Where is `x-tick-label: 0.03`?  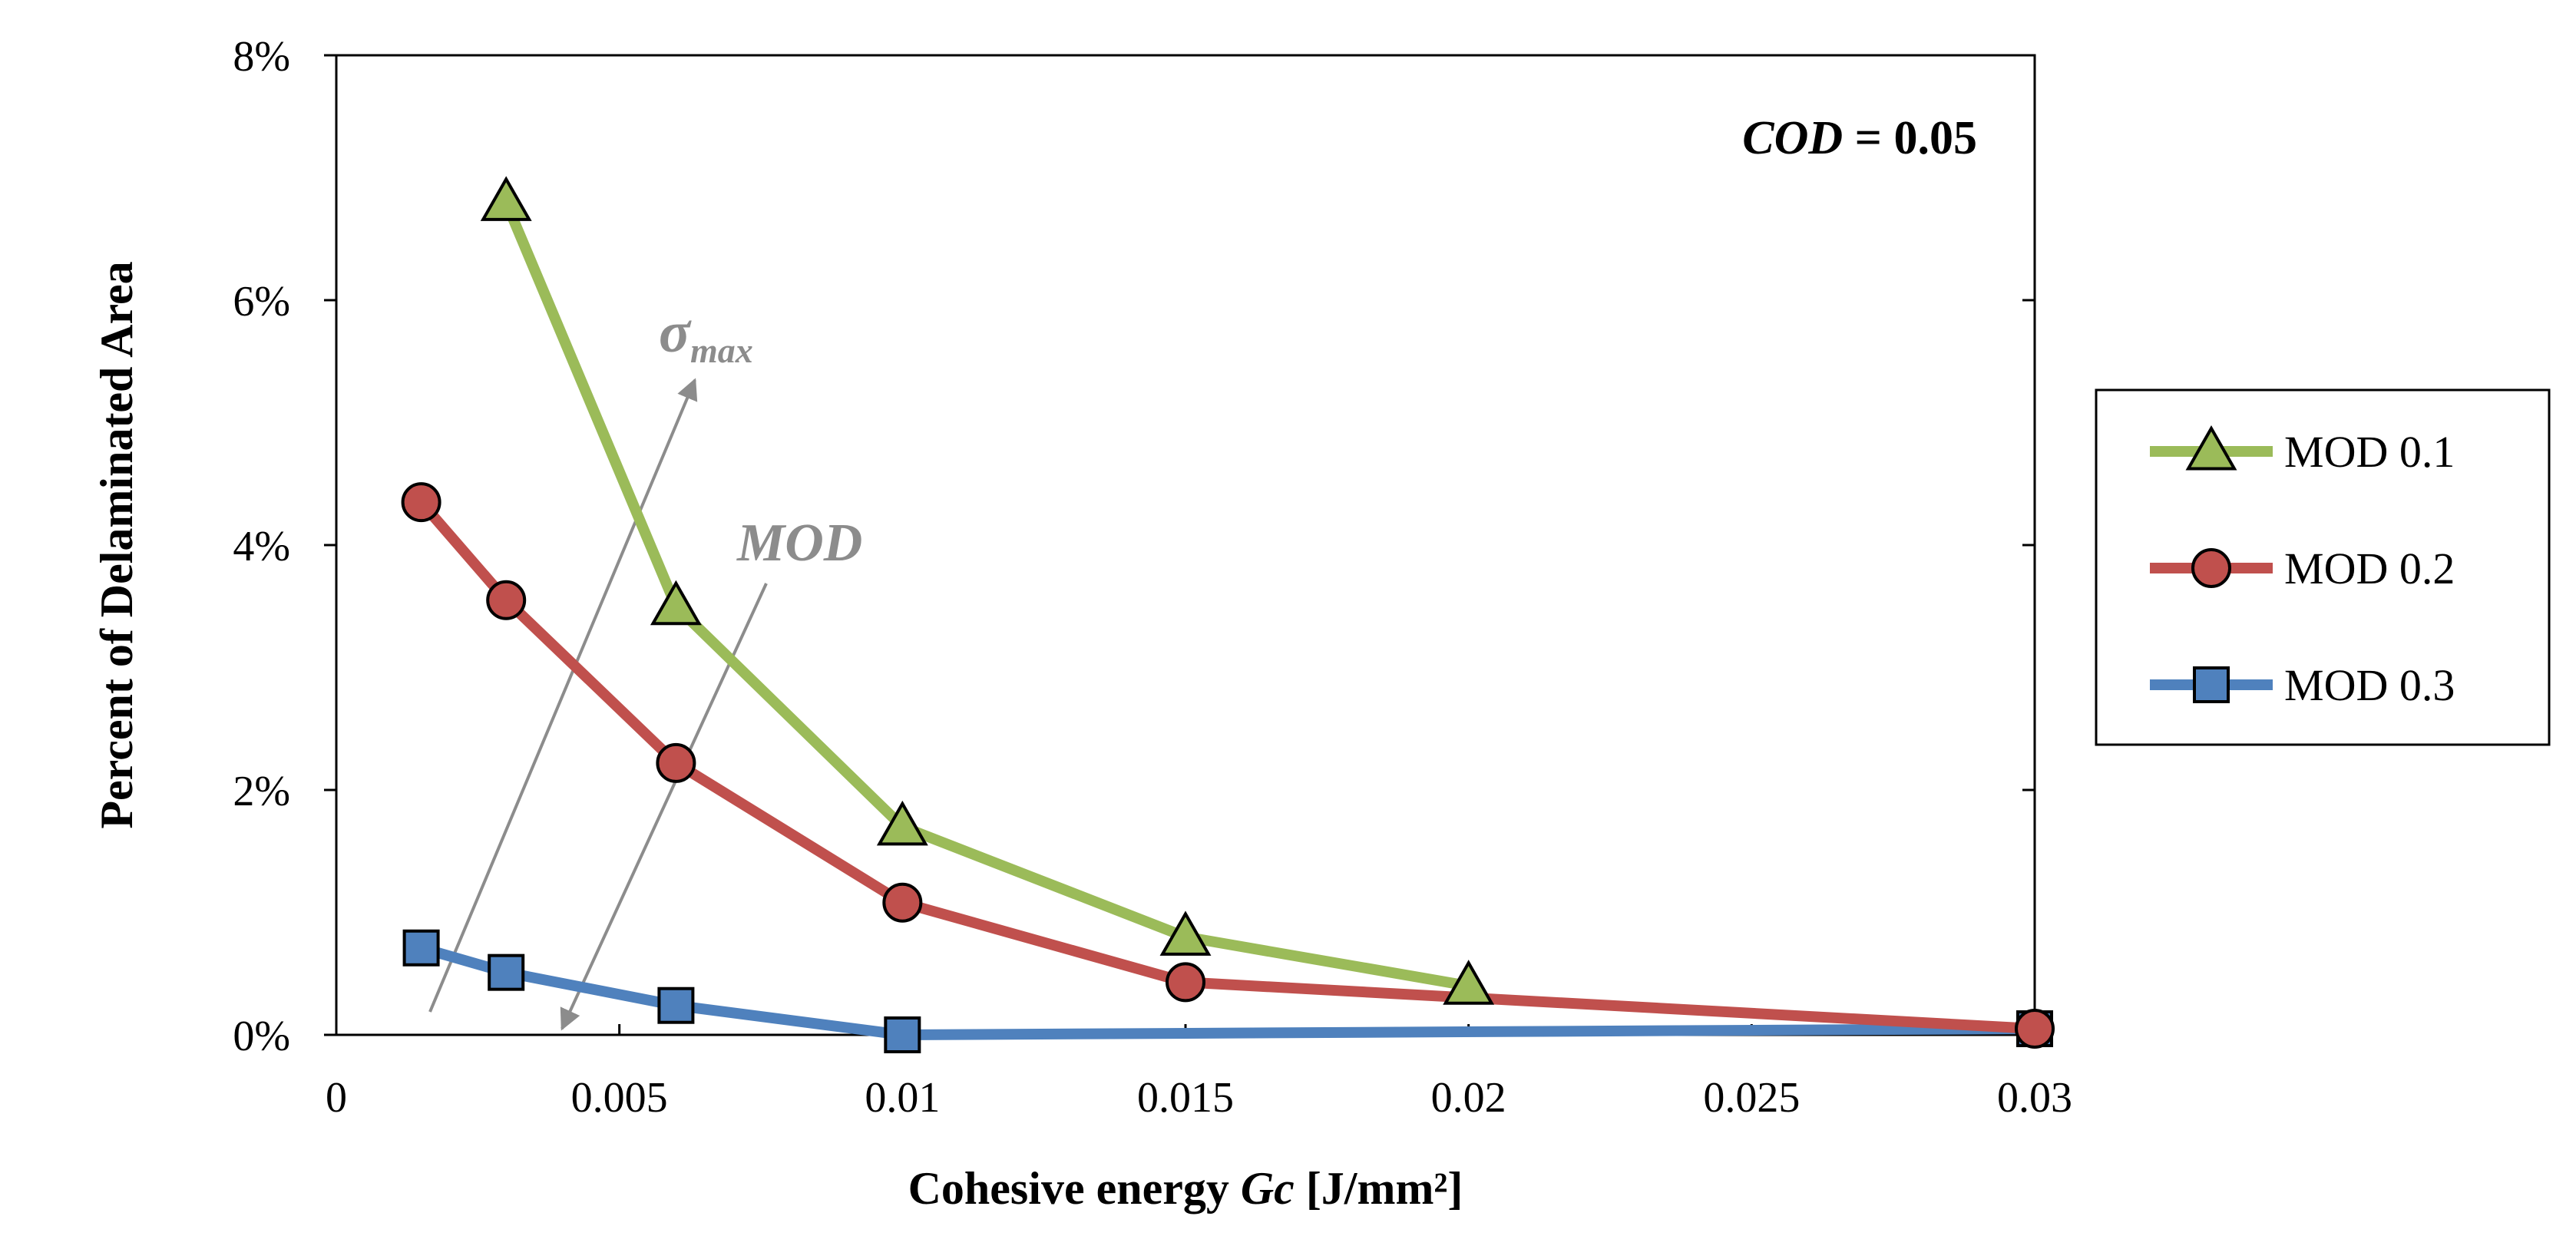
x-tick-label: 0.03 is located at coordinates (2034, 1098).